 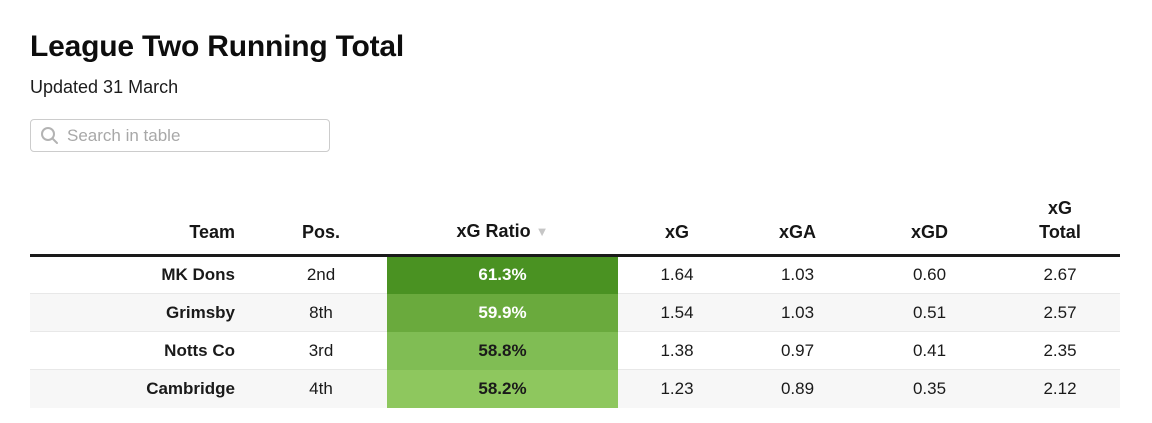 I want to click on xgd-cell: 0.51, so click(x=929, y=312).